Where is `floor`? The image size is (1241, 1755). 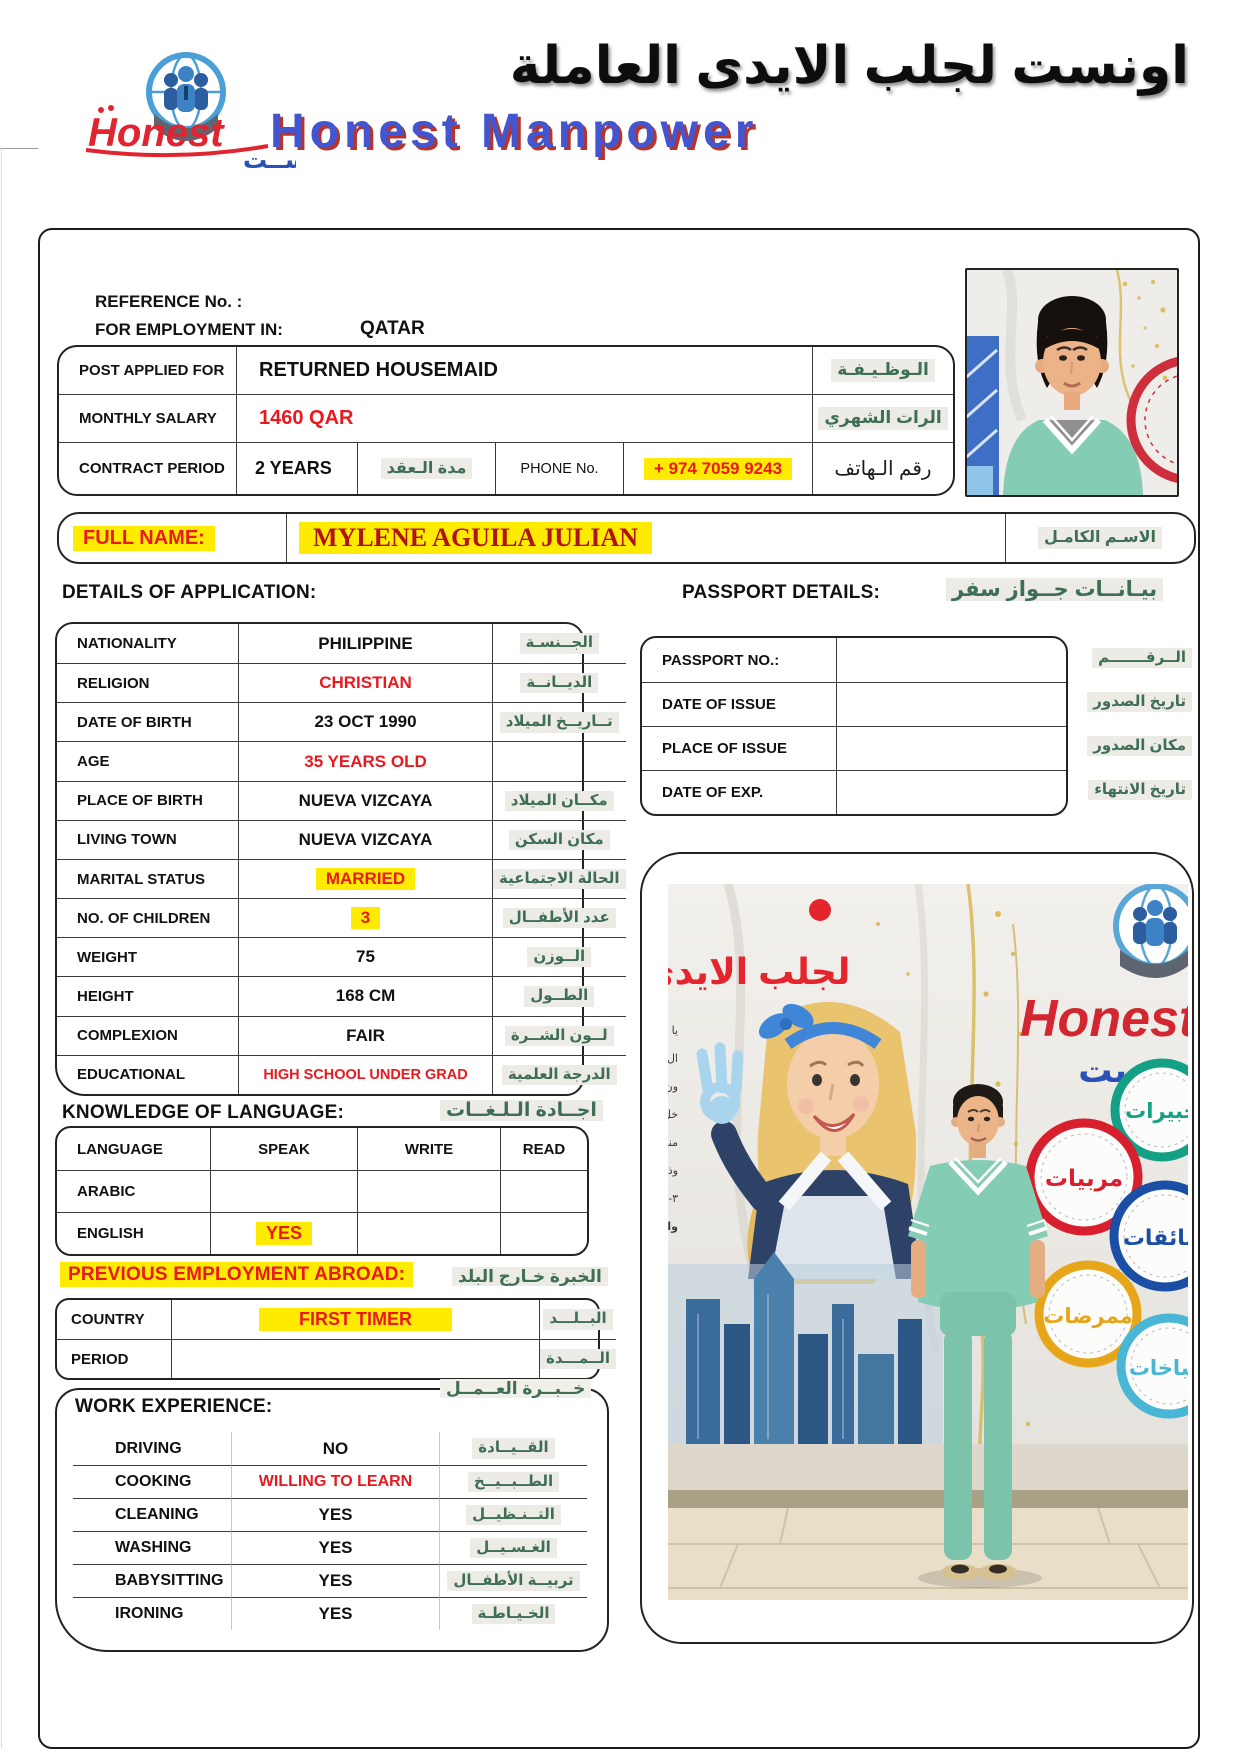 floor is located at coordinates (928, 1522).